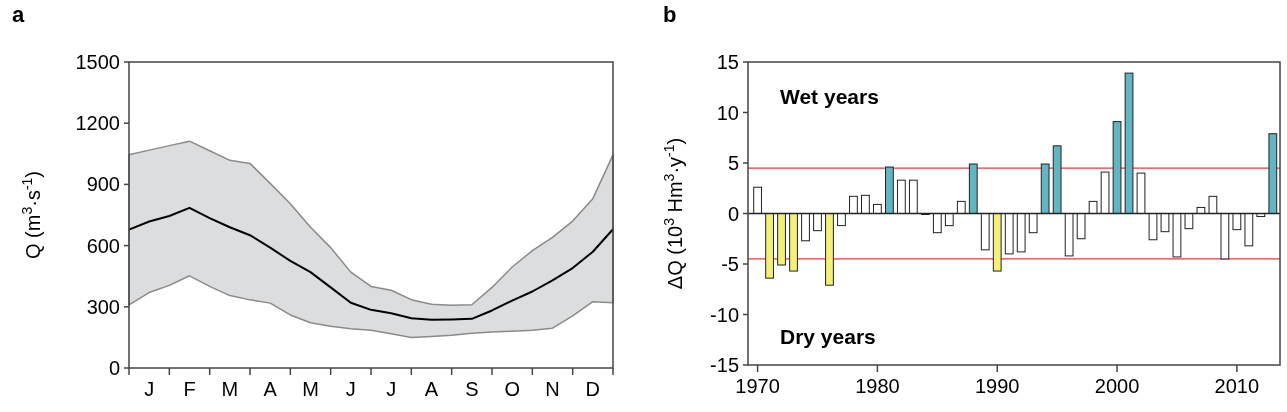  Describe the element at coordinates (103, 184) in the screenshot. I see `y-tick-label: 900` at that location.